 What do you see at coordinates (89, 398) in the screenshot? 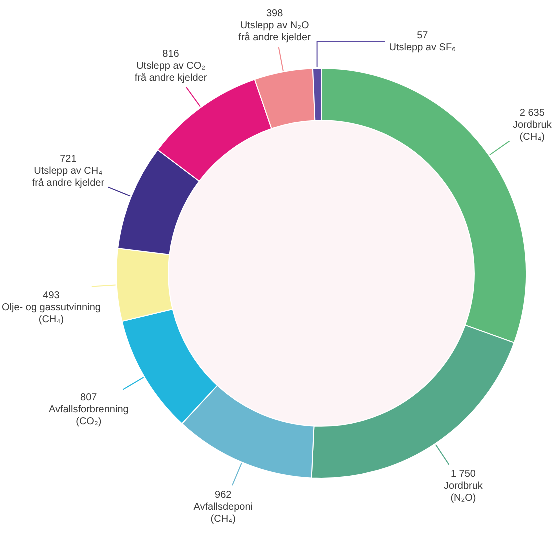
I see `data-label: 807` at bounding box center [89, 398].